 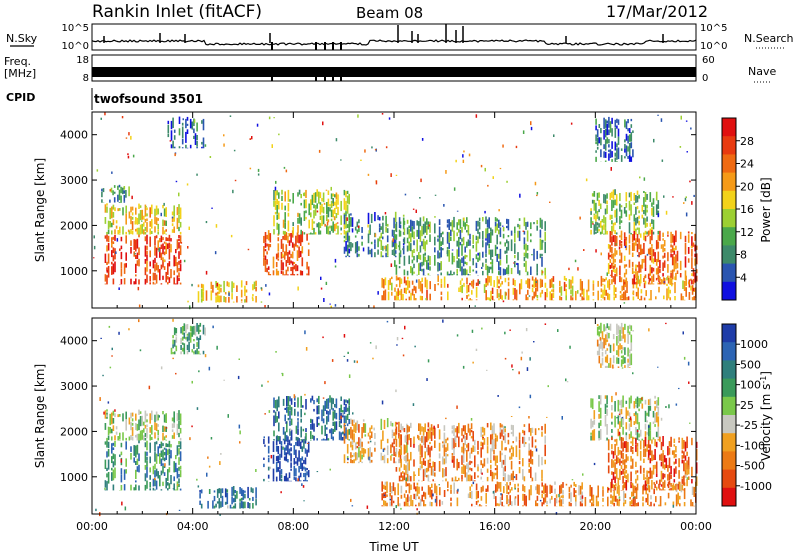 I want to click on colorbar-tick-label: 100, so click(x=750, y=385).